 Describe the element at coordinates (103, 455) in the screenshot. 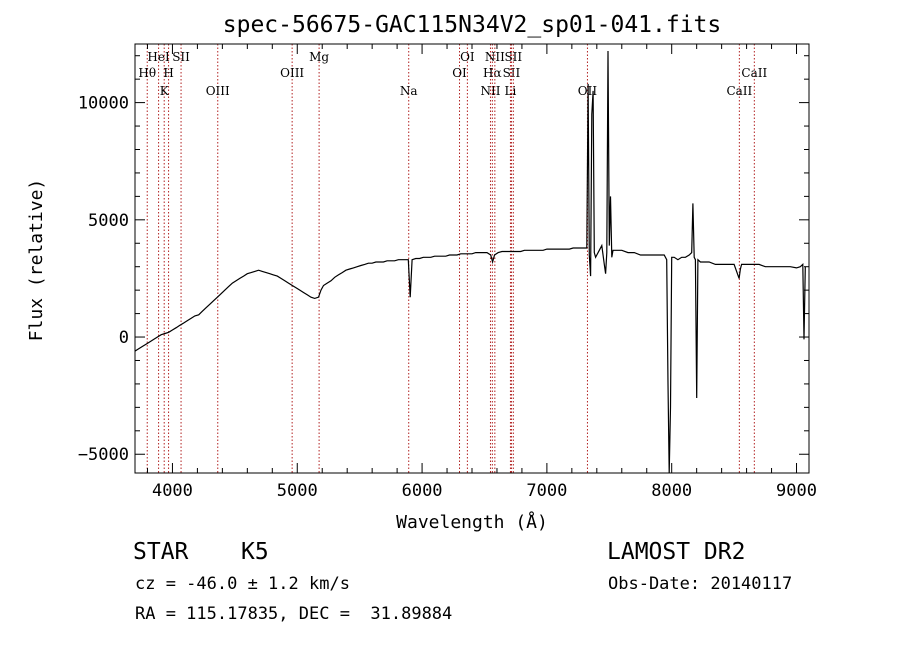

I see `y-tick-label: −5000` at that location.